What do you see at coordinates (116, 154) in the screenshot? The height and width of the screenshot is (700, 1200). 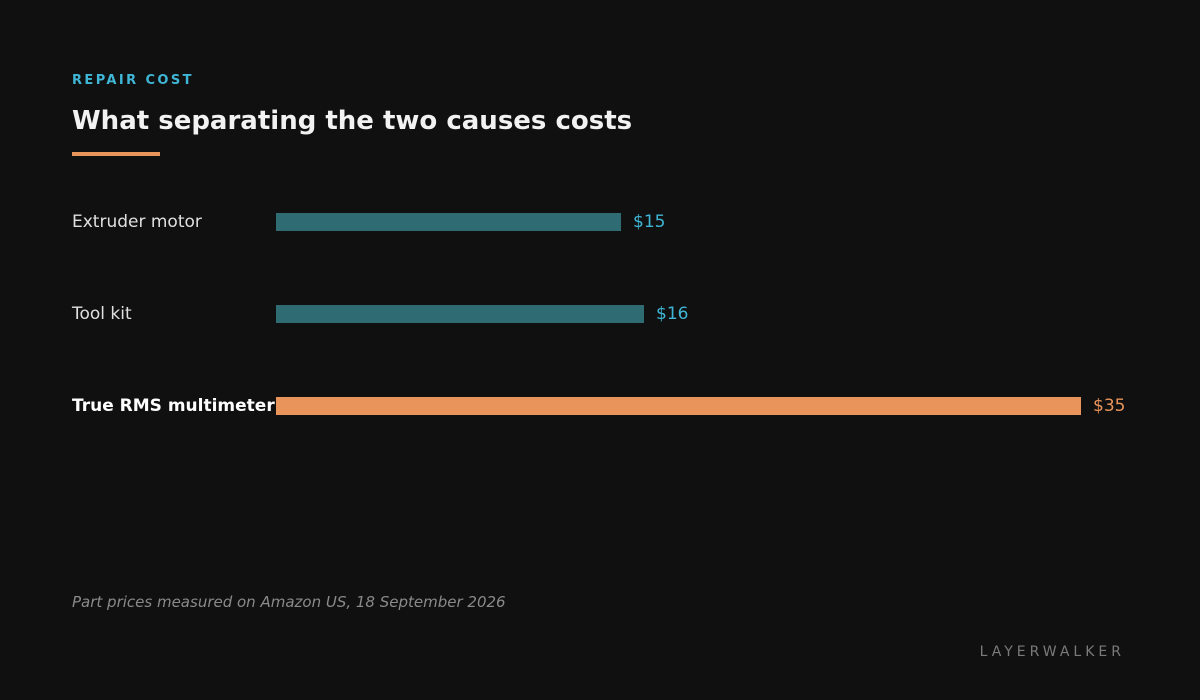 I see `title-accent-rule` at bounding box center [116, 154].